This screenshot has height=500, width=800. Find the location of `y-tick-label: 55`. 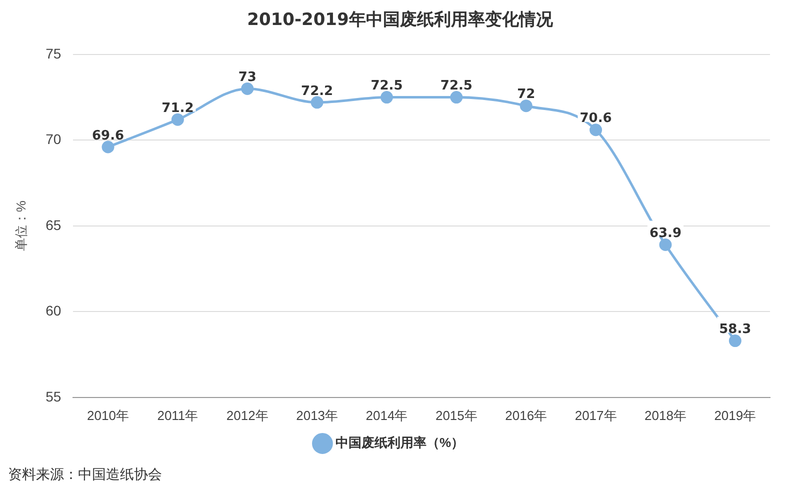

y-tick-label: 55 is located at coordinates (54, 396).